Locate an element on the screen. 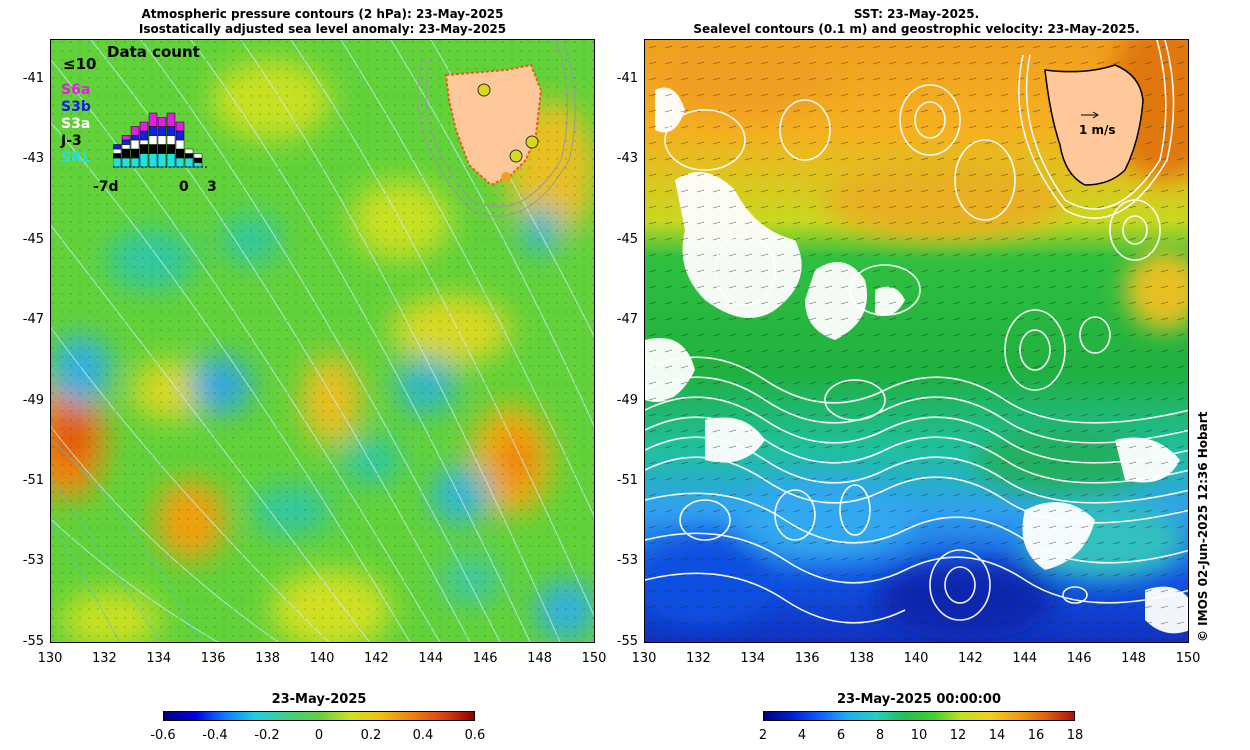  x-tick-left: 148 is located at coordinates (539, 658).